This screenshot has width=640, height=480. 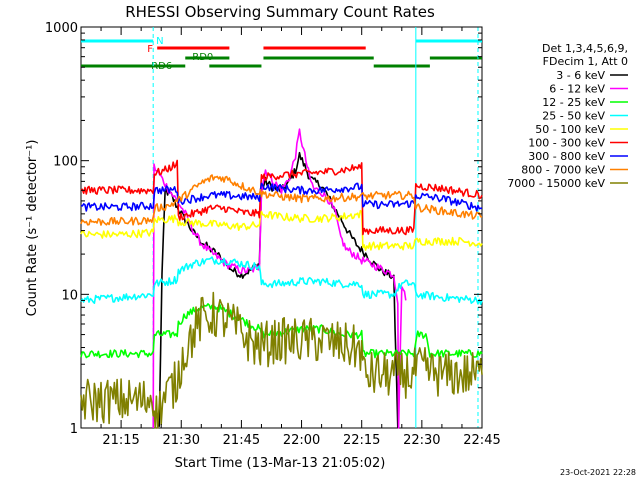 What do you see at coordinates (577, 89) in the screenshot?
I see `legend-label-1: 6 - 12 keV` at bounding box center [577, 89].